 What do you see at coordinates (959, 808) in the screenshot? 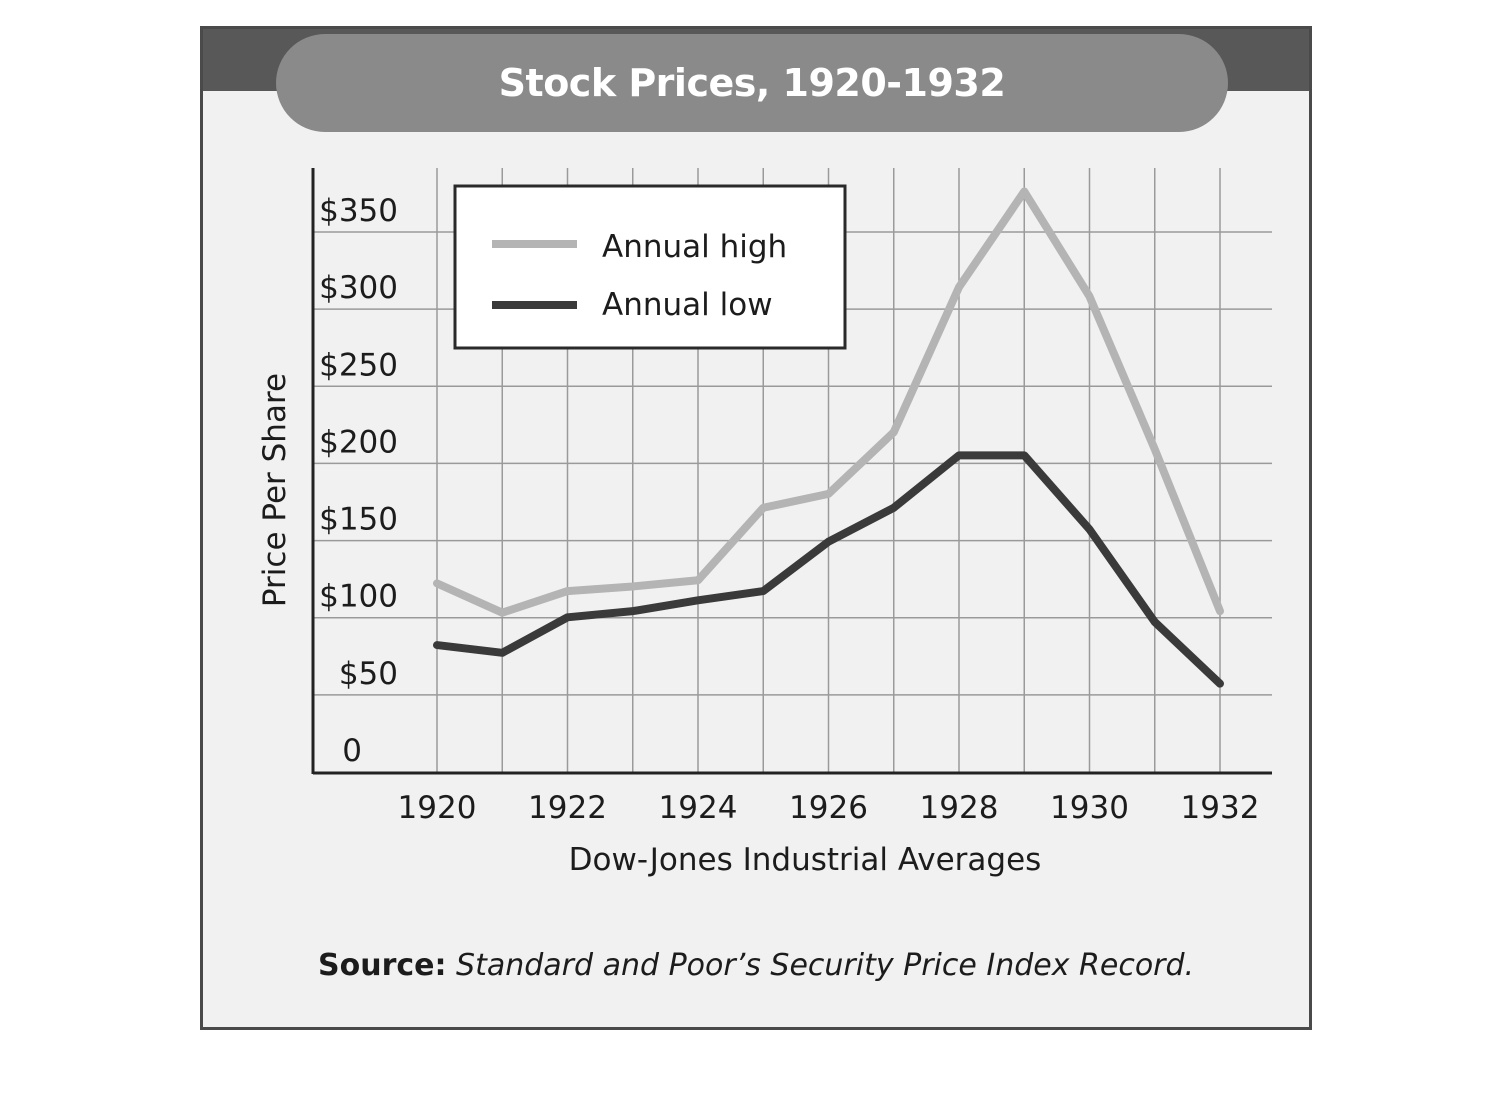
I see `x-tick-label: 1928` at bounding box center [959, 808].